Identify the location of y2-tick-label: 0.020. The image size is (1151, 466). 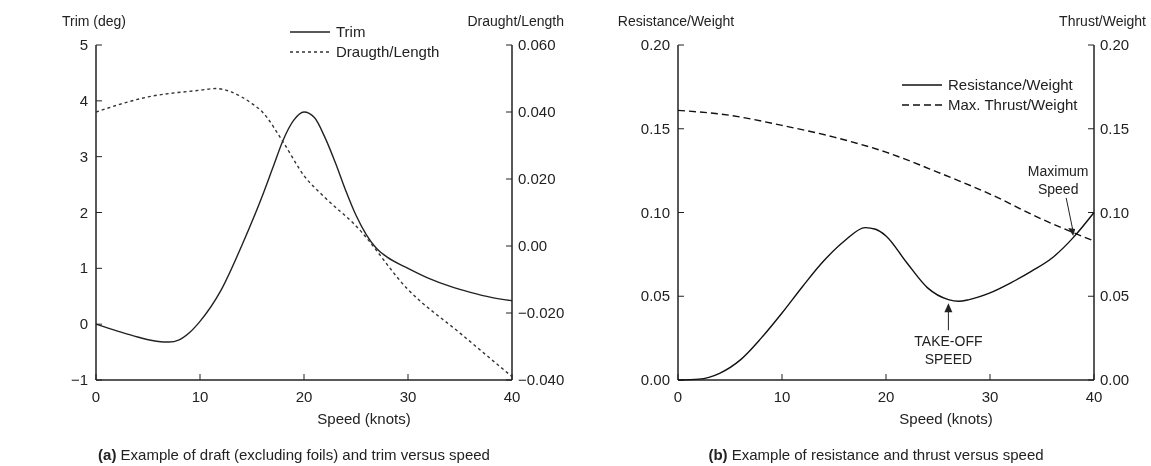
(537, 178).